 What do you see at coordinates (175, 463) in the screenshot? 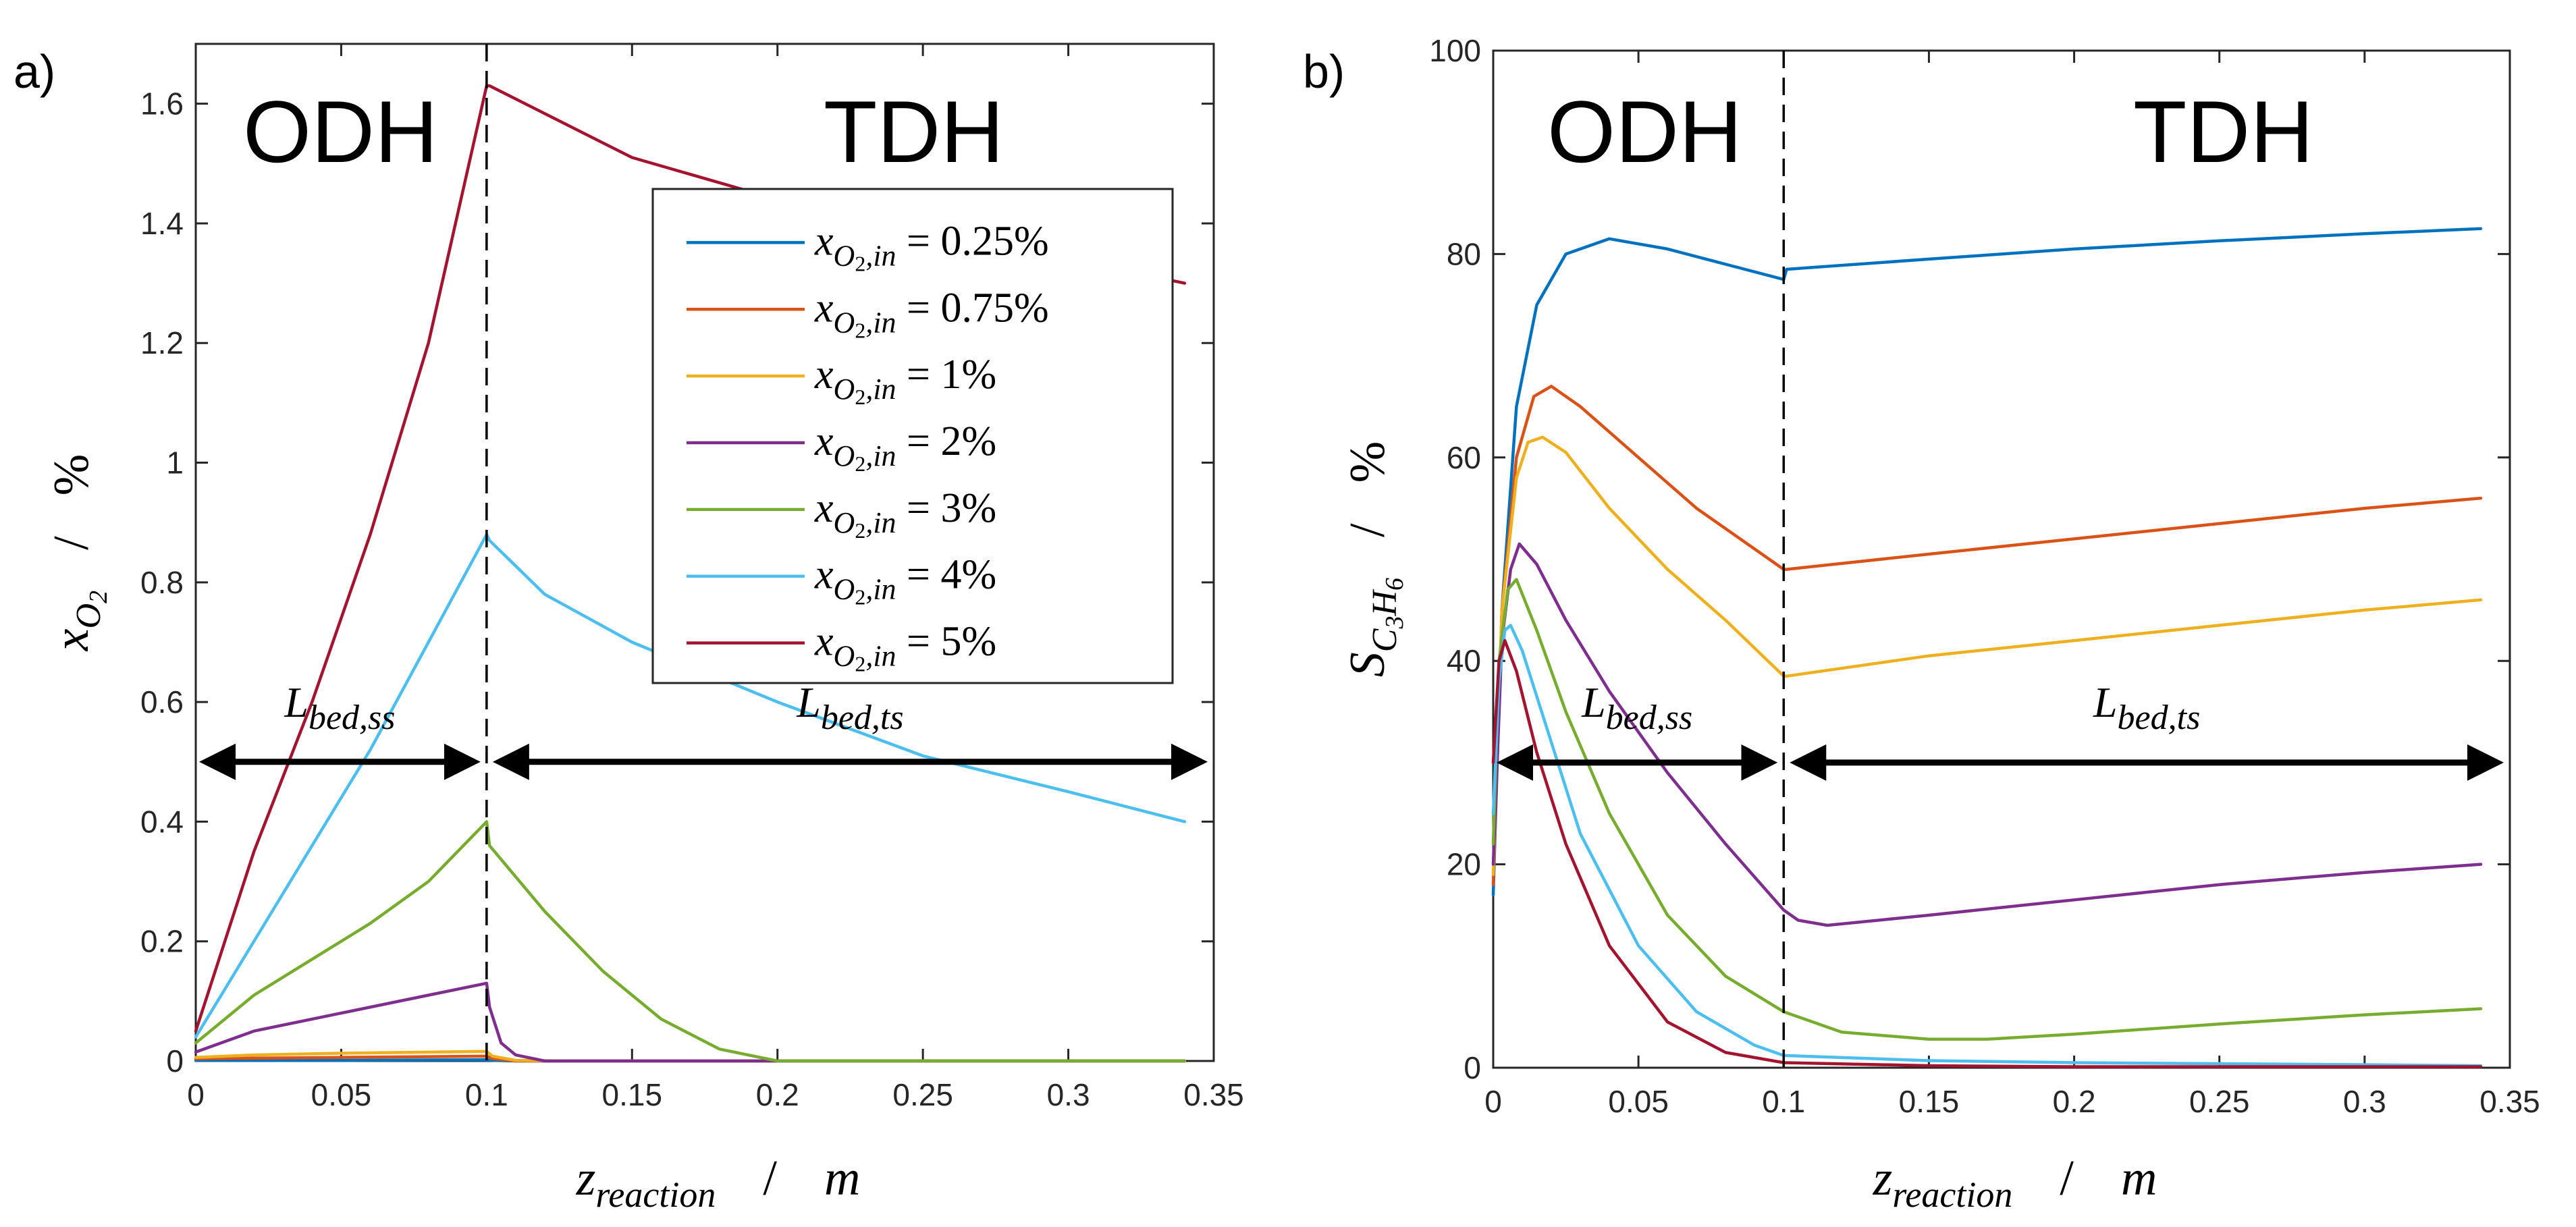
I see `y-tick-label: 1` at bounding box center [175, 463].